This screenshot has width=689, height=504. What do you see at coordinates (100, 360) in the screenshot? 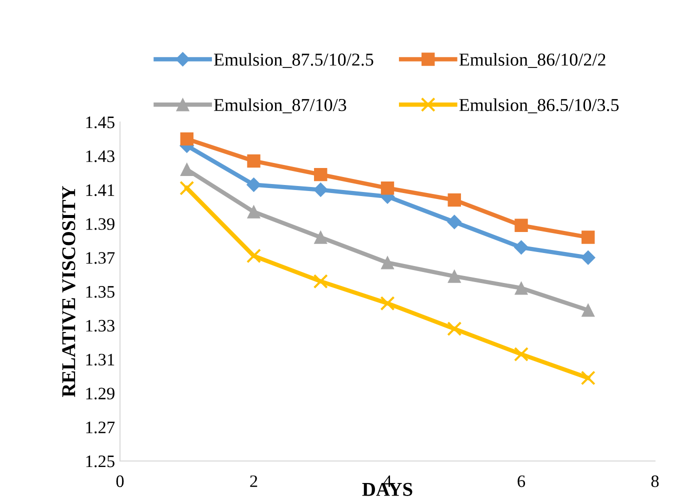
I see `y-tick-label: 1.31` at bounding box center [100, 360].